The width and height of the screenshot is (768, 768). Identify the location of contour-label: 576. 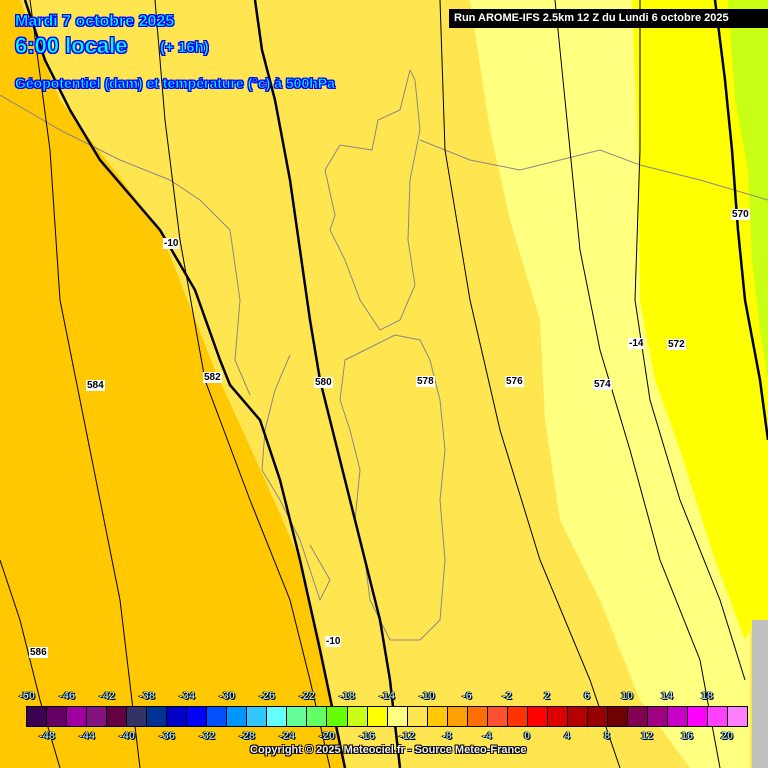
(514, 381).